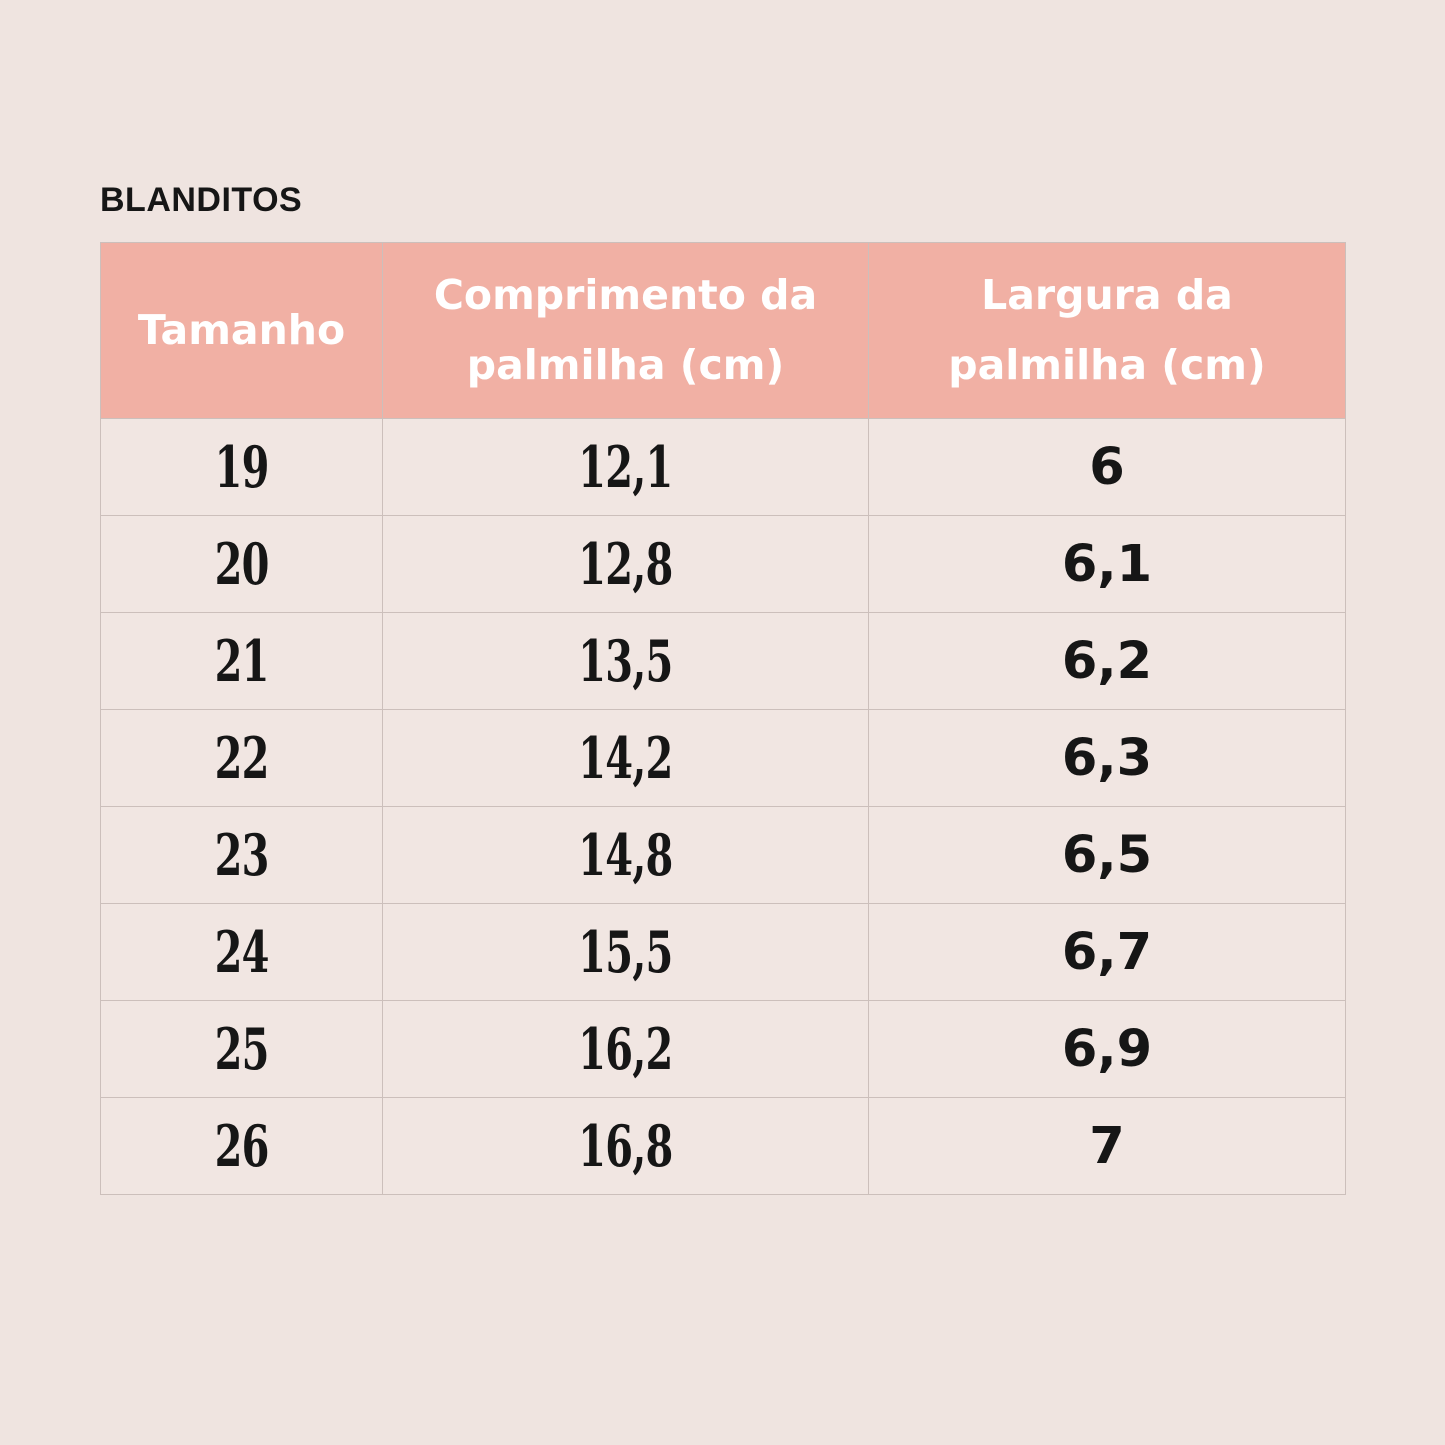 The width and height of the screenshot is (1445, 1445). I want to click on table-cell-largura: 6,9, so click(1107, 1049).